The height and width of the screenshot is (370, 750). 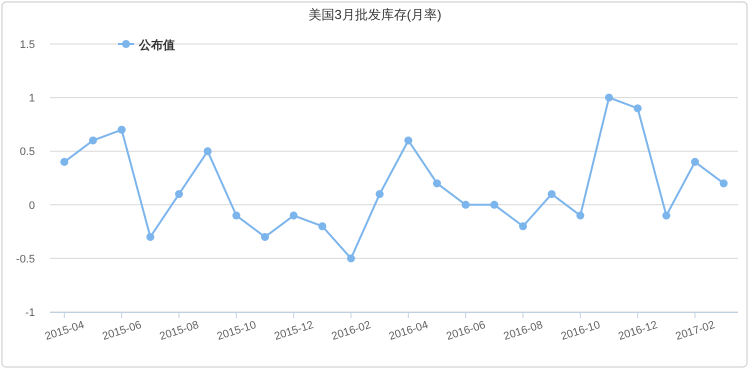 I want to click on chart-title: 美国3月批发库存(月率), so click(x=375, y=14).